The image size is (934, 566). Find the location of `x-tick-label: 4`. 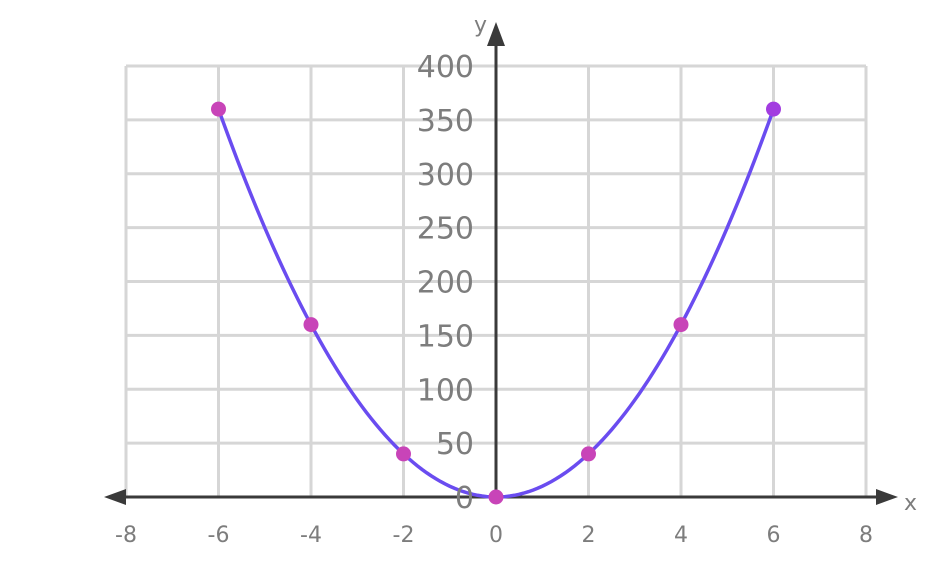

x-tick-label: 4 is located at coordinates (681, 535).